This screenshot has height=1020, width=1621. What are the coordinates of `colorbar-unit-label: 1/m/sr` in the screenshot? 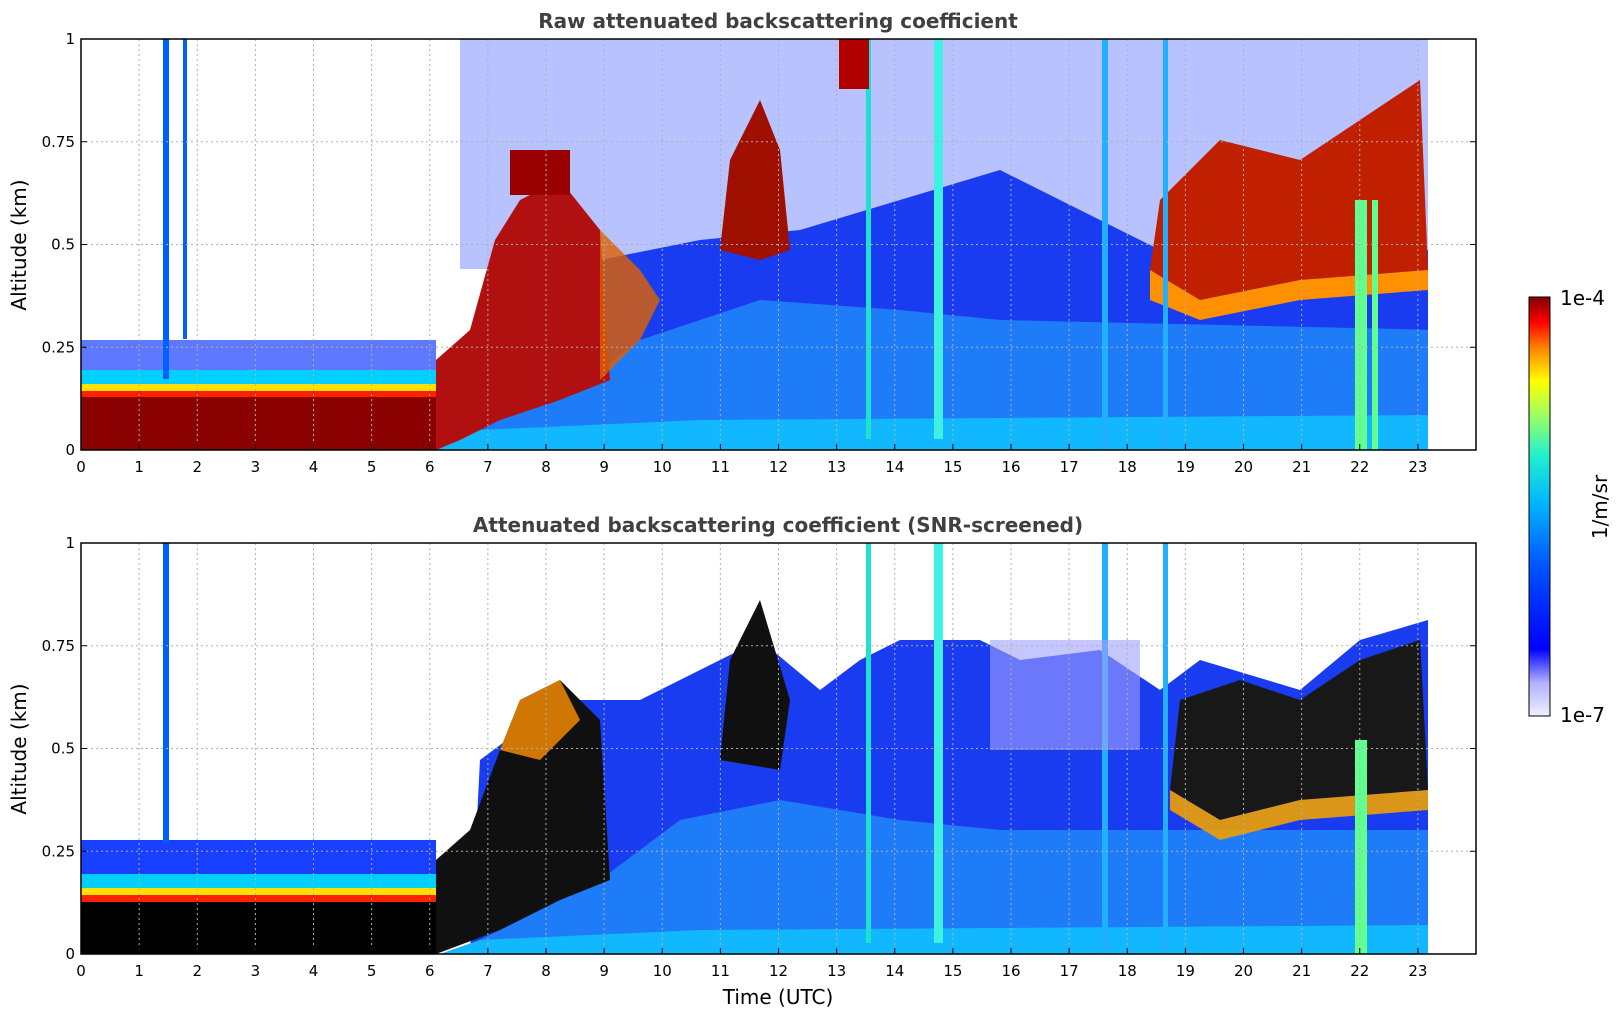 It's located at (1600, 506).